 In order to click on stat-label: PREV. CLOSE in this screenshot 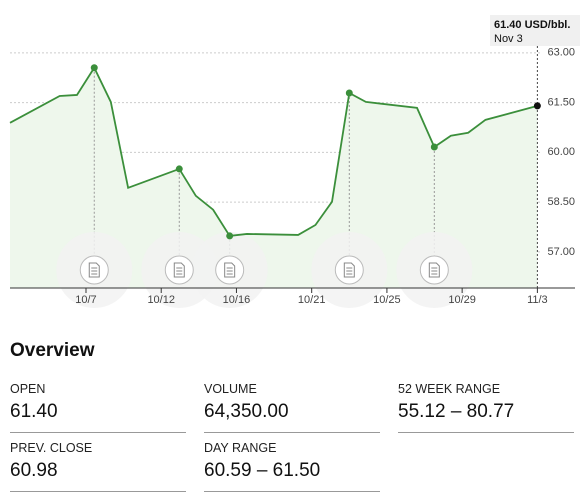, I will do `click(51, 448)`.